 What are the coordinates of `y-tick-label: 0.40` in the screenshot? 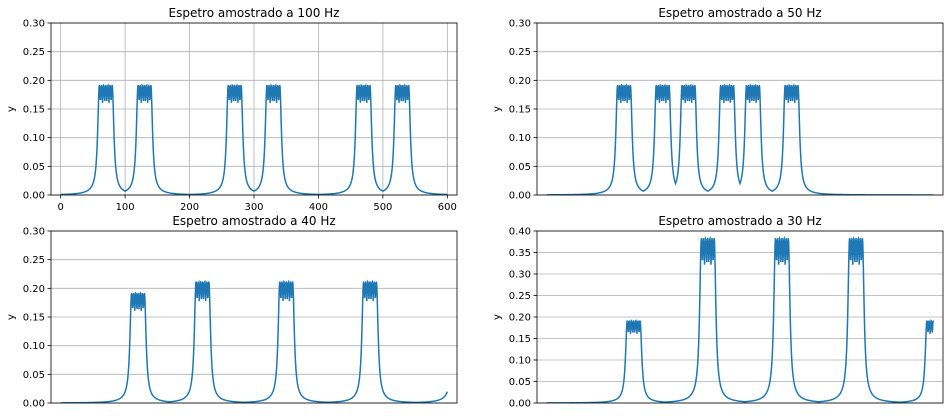 It's located at (520, 232).